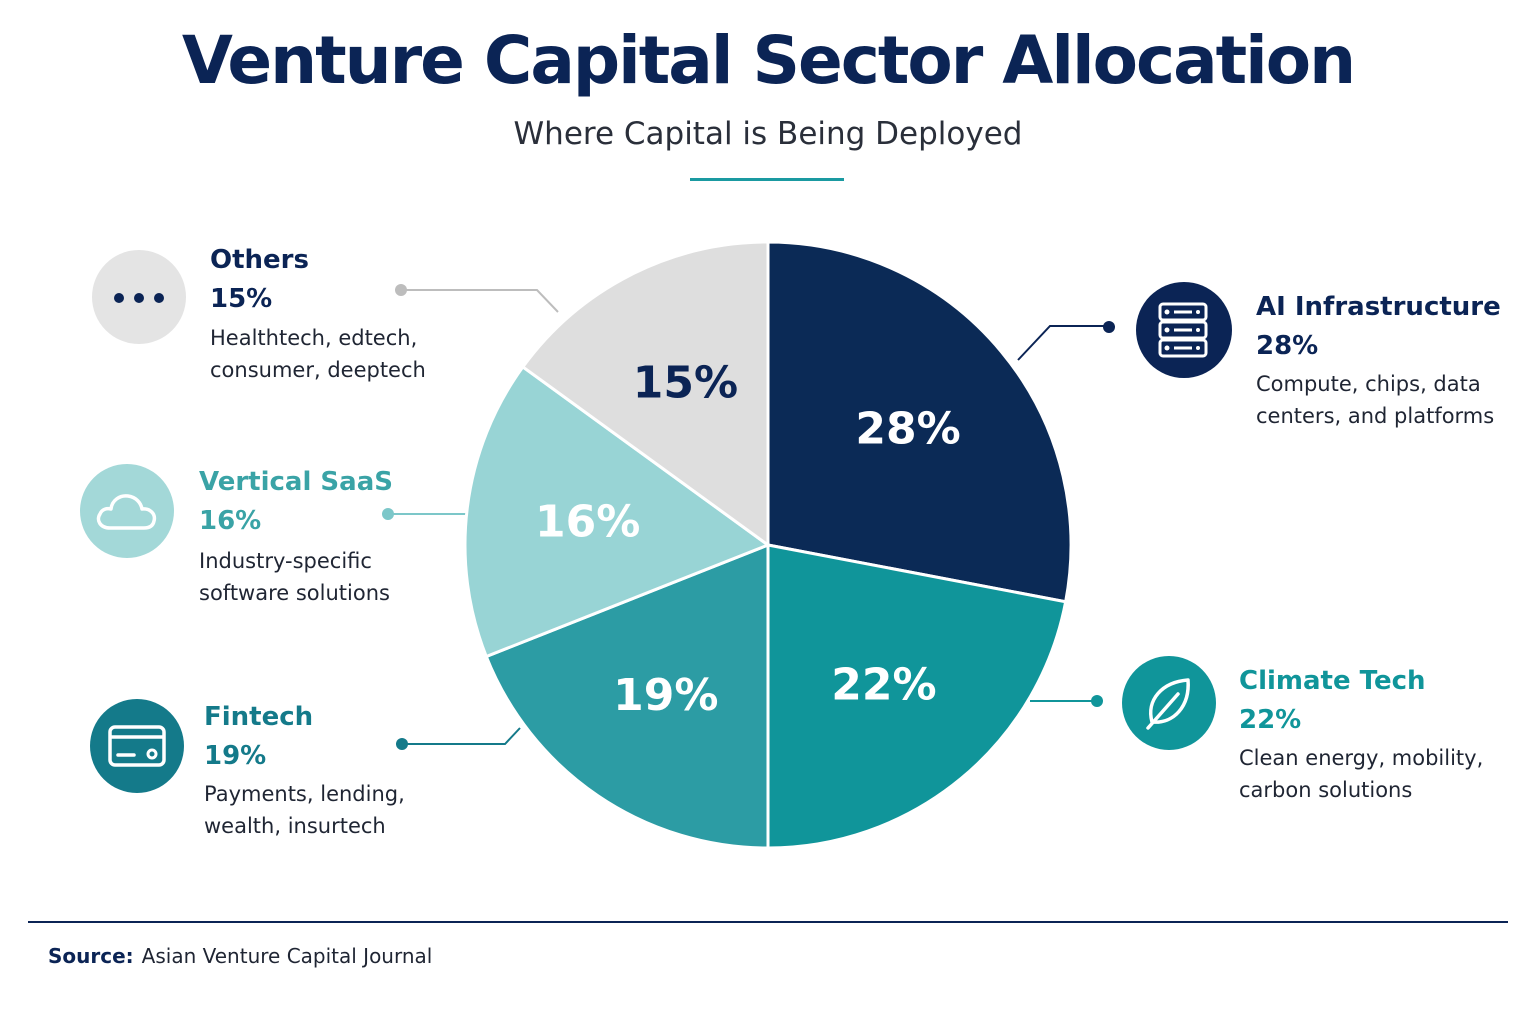  What do you see at coordinates (883, 685) in the screenshot?
I see `slice-label-climate-tech: 22%` at bounding box center [883, 685].